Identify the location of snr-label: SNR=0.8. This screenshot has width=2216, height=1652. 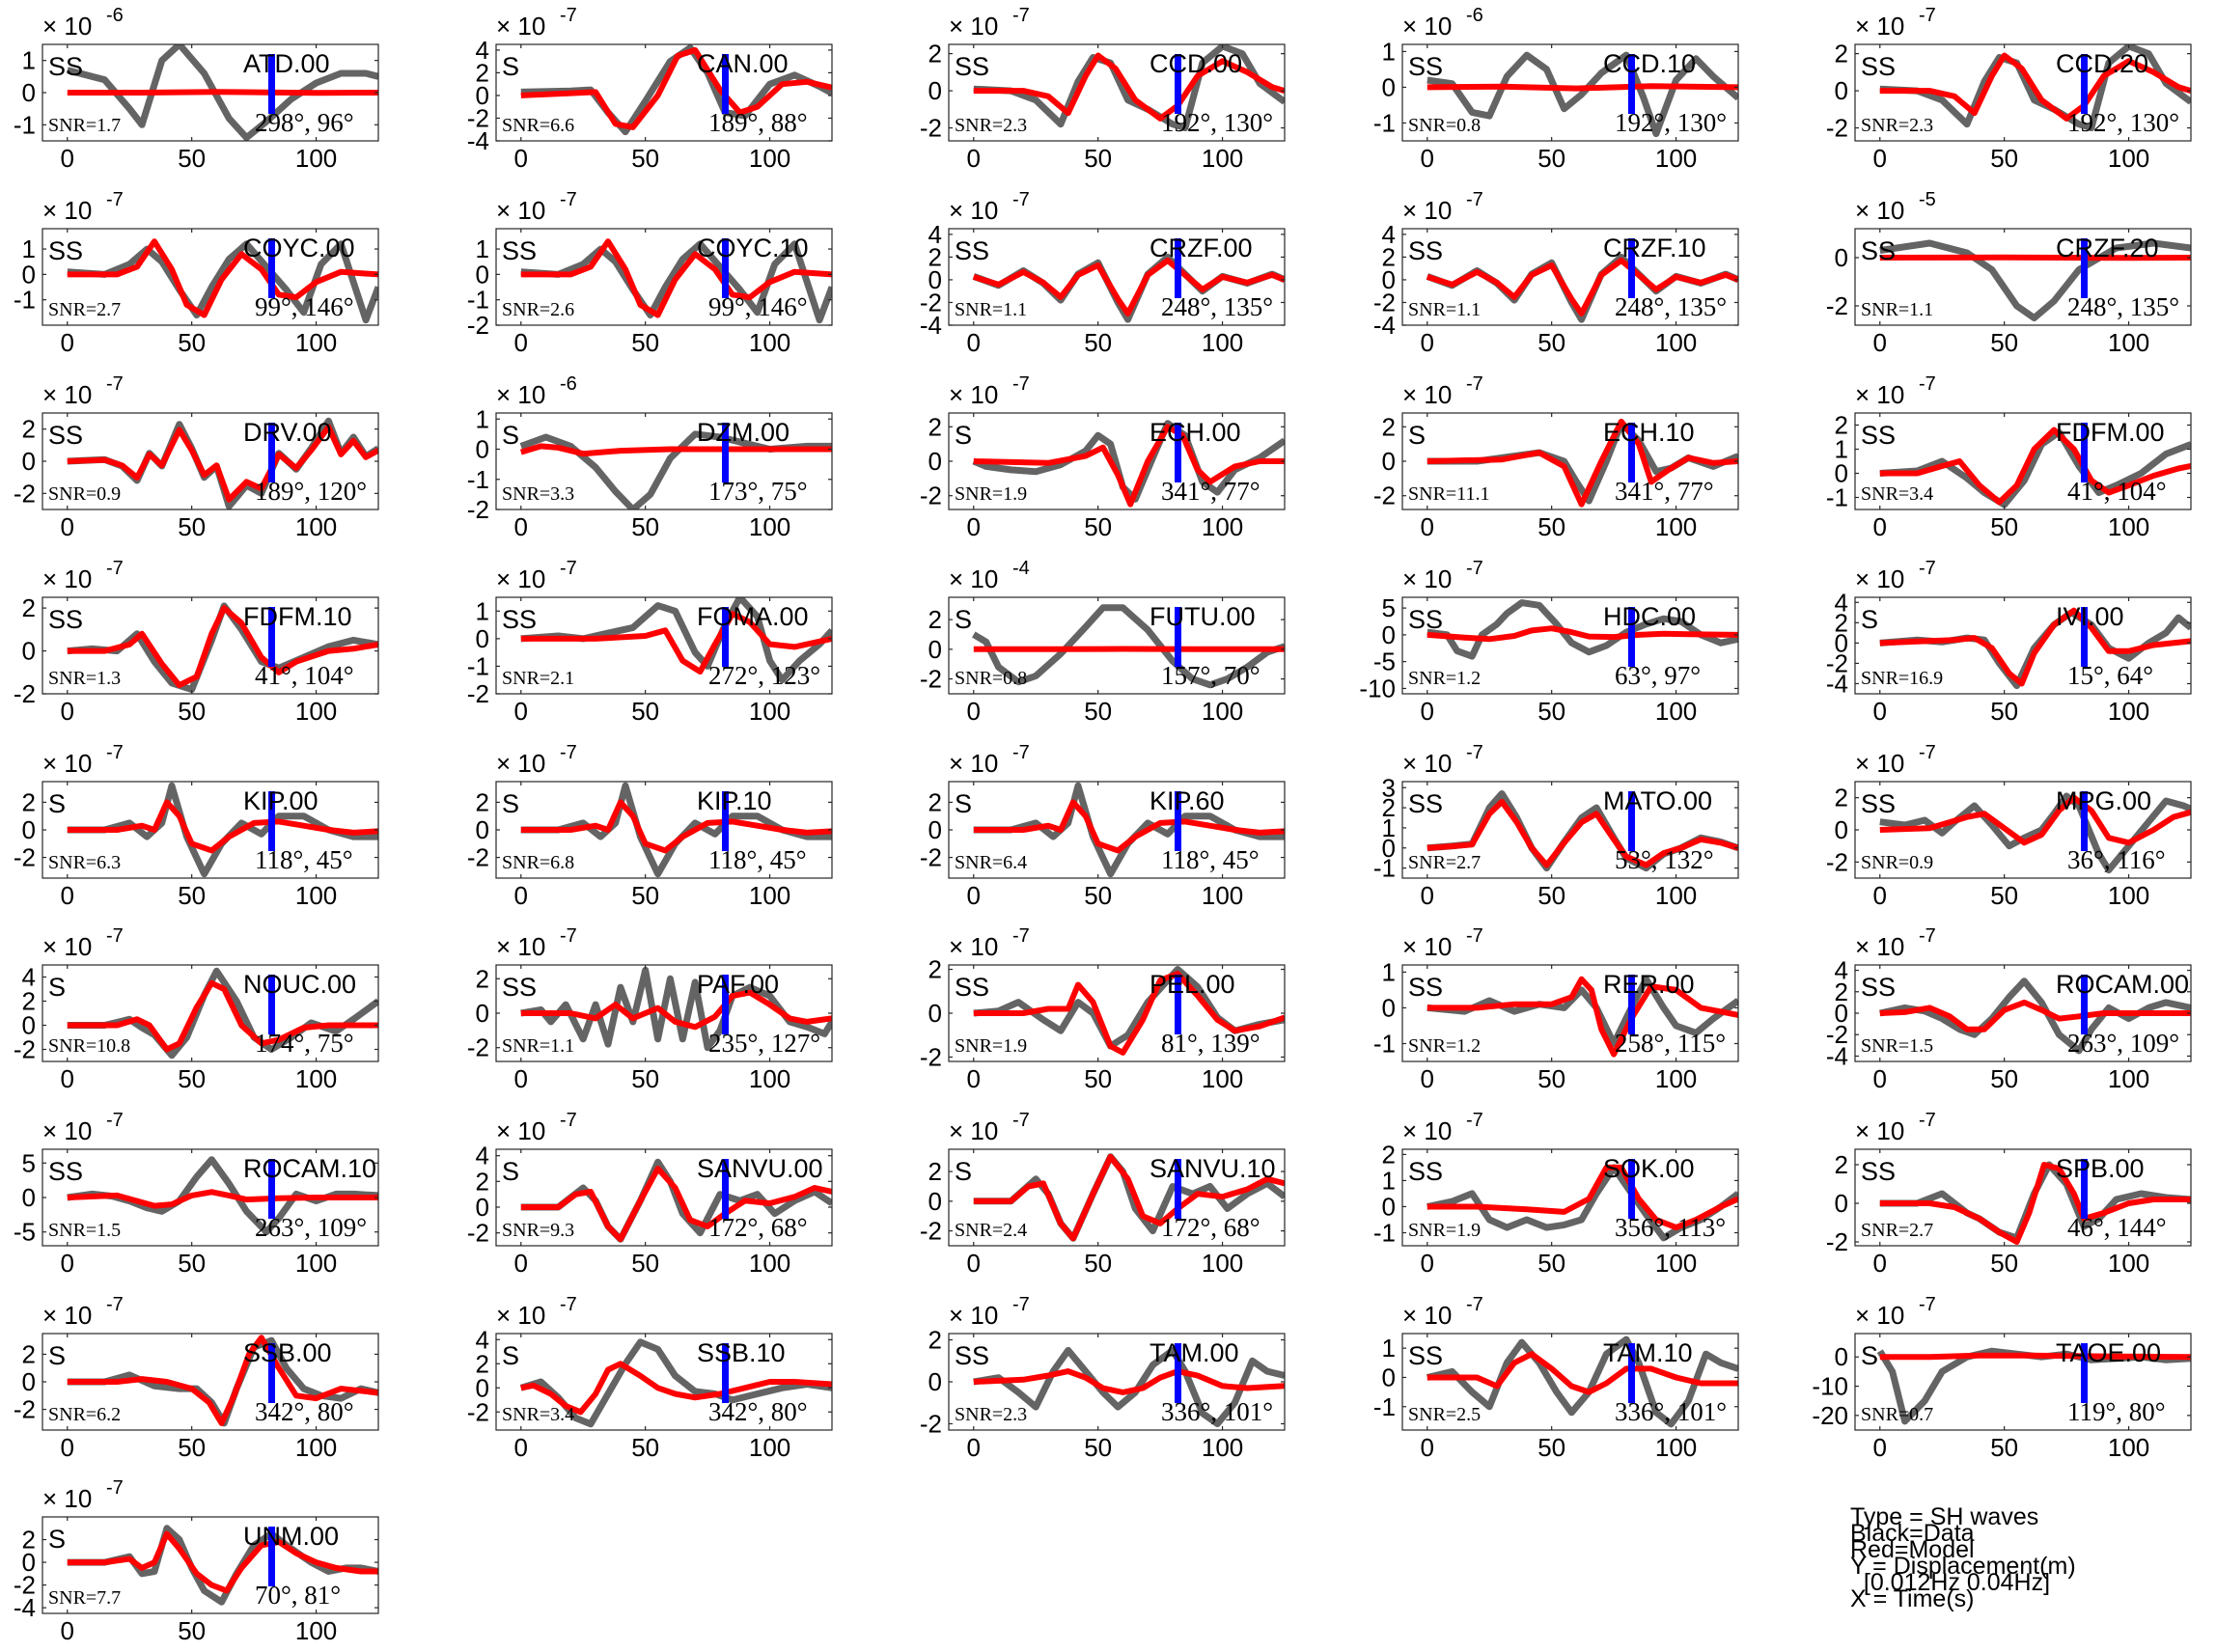
(991, 678).